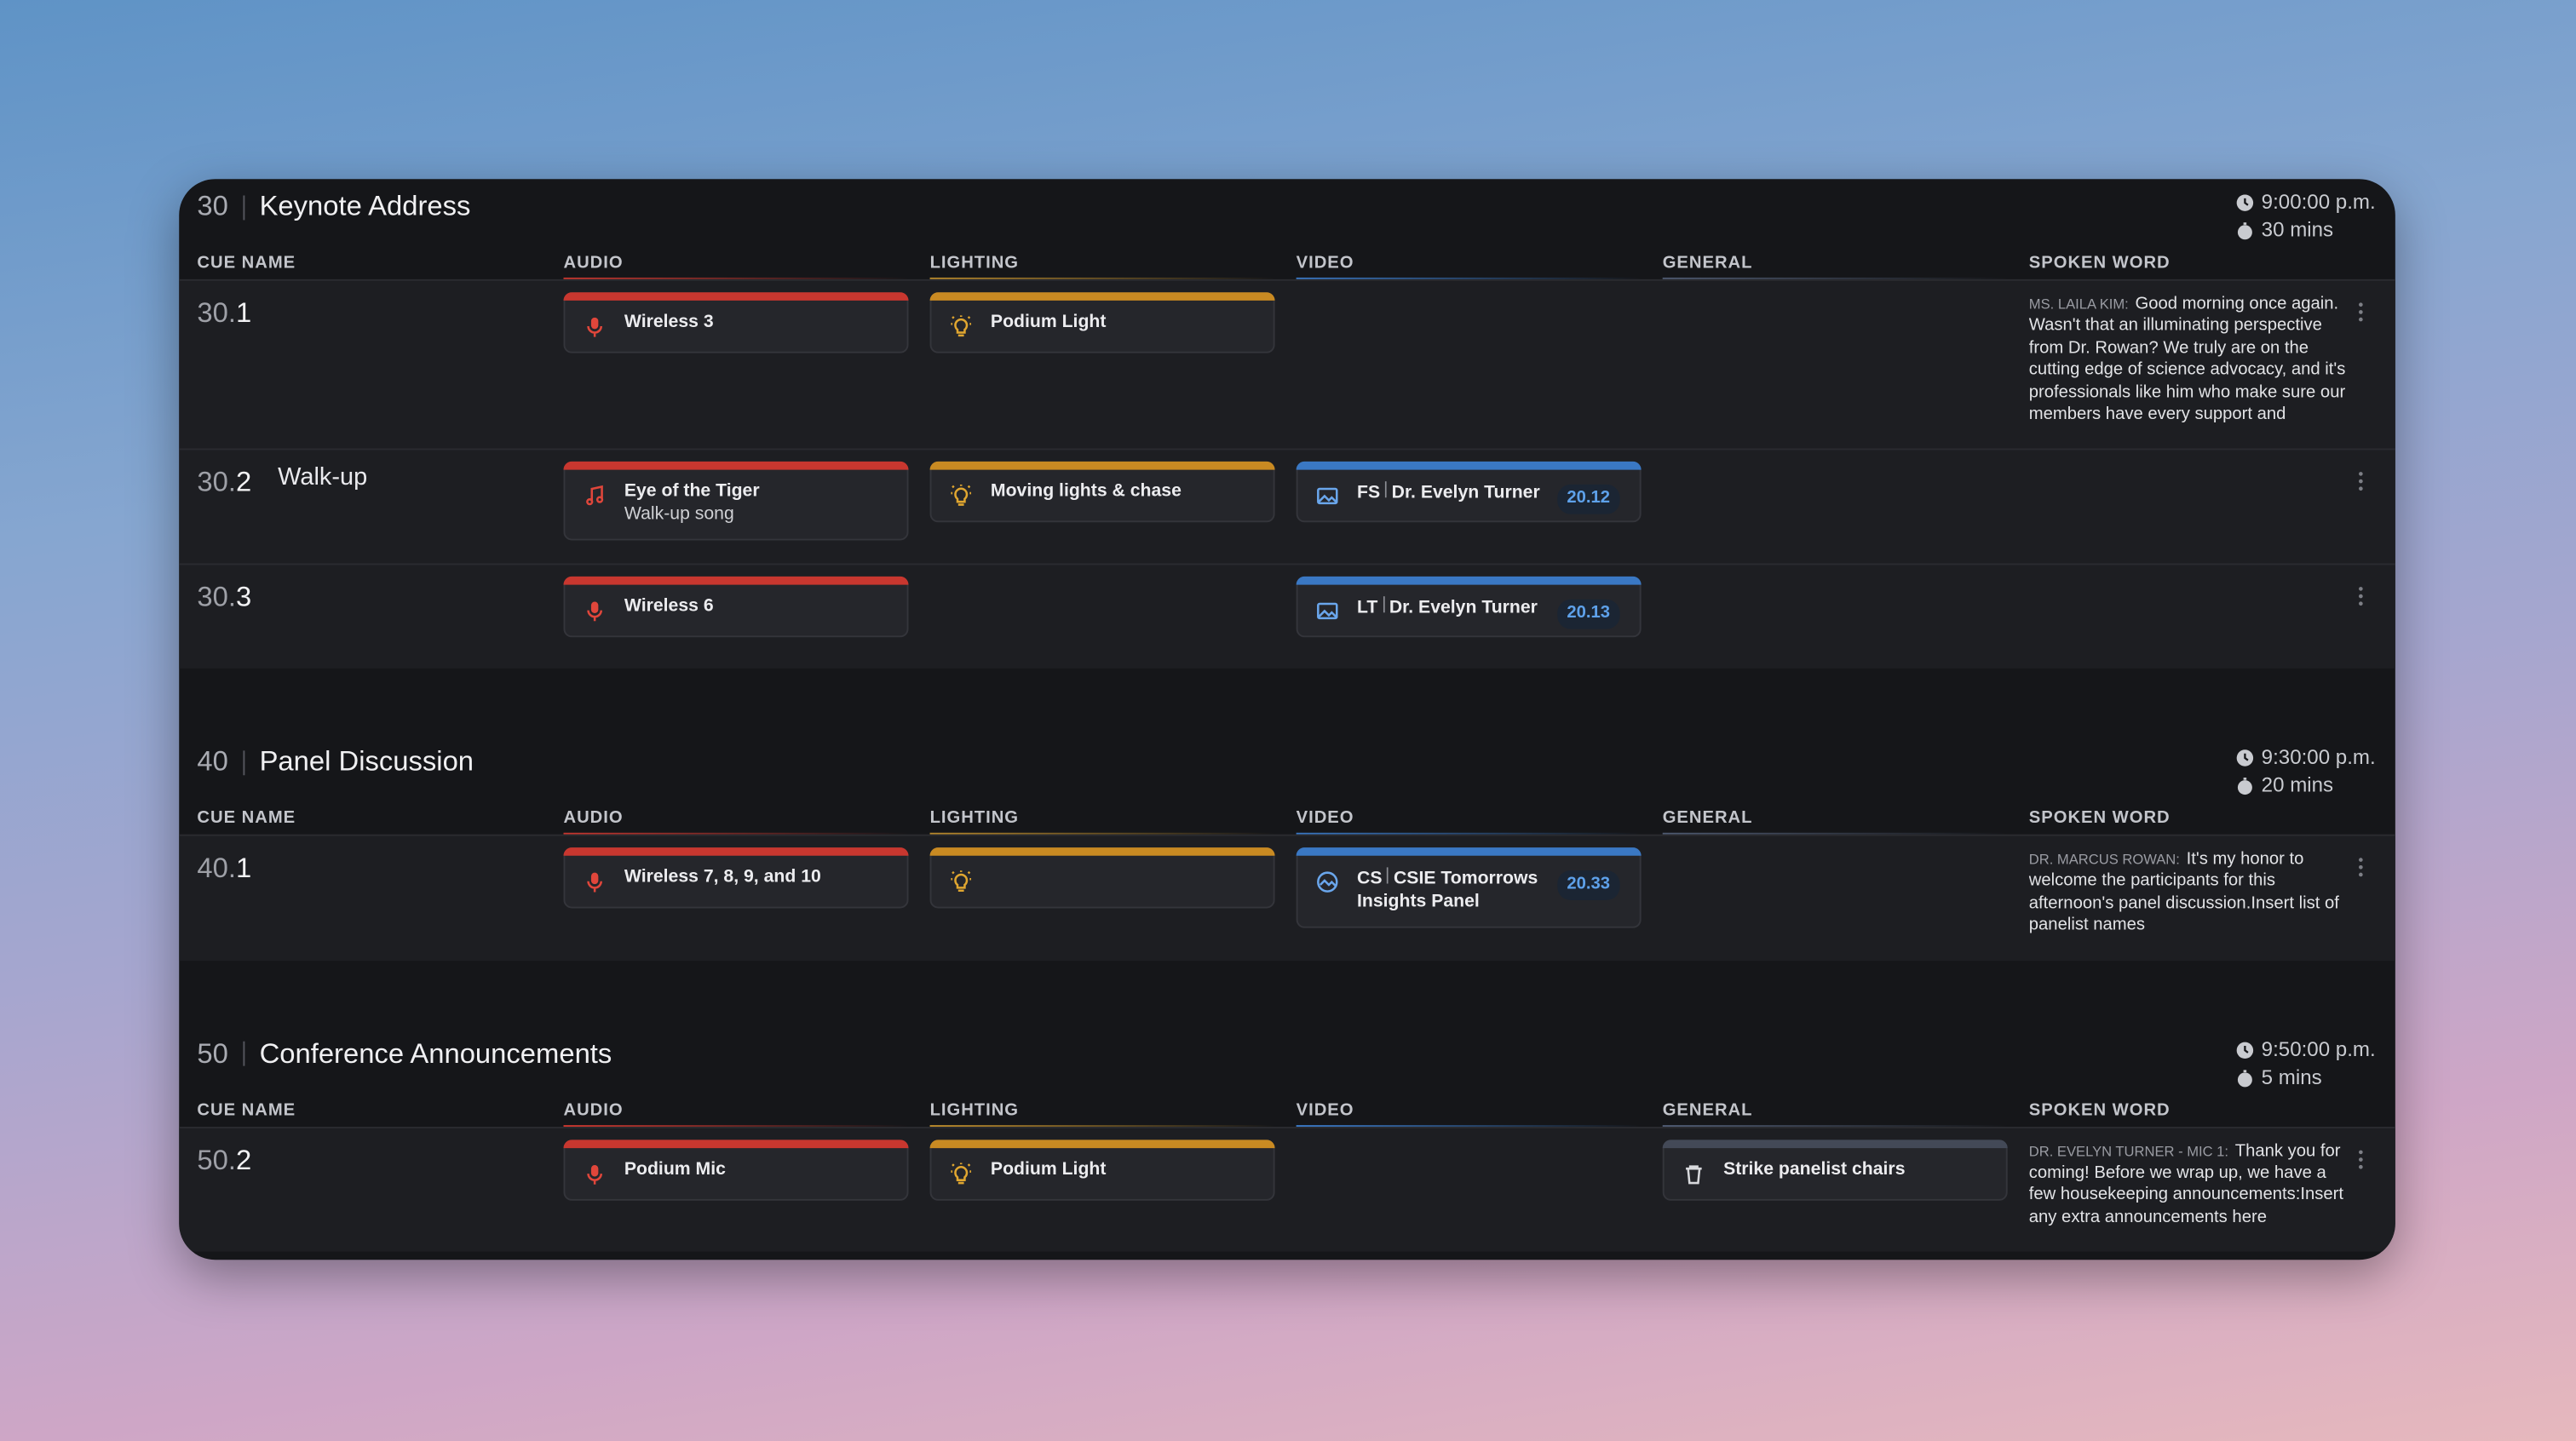  I want to click on general-cell: Strike panelist chairs, so click(1835, 1170).